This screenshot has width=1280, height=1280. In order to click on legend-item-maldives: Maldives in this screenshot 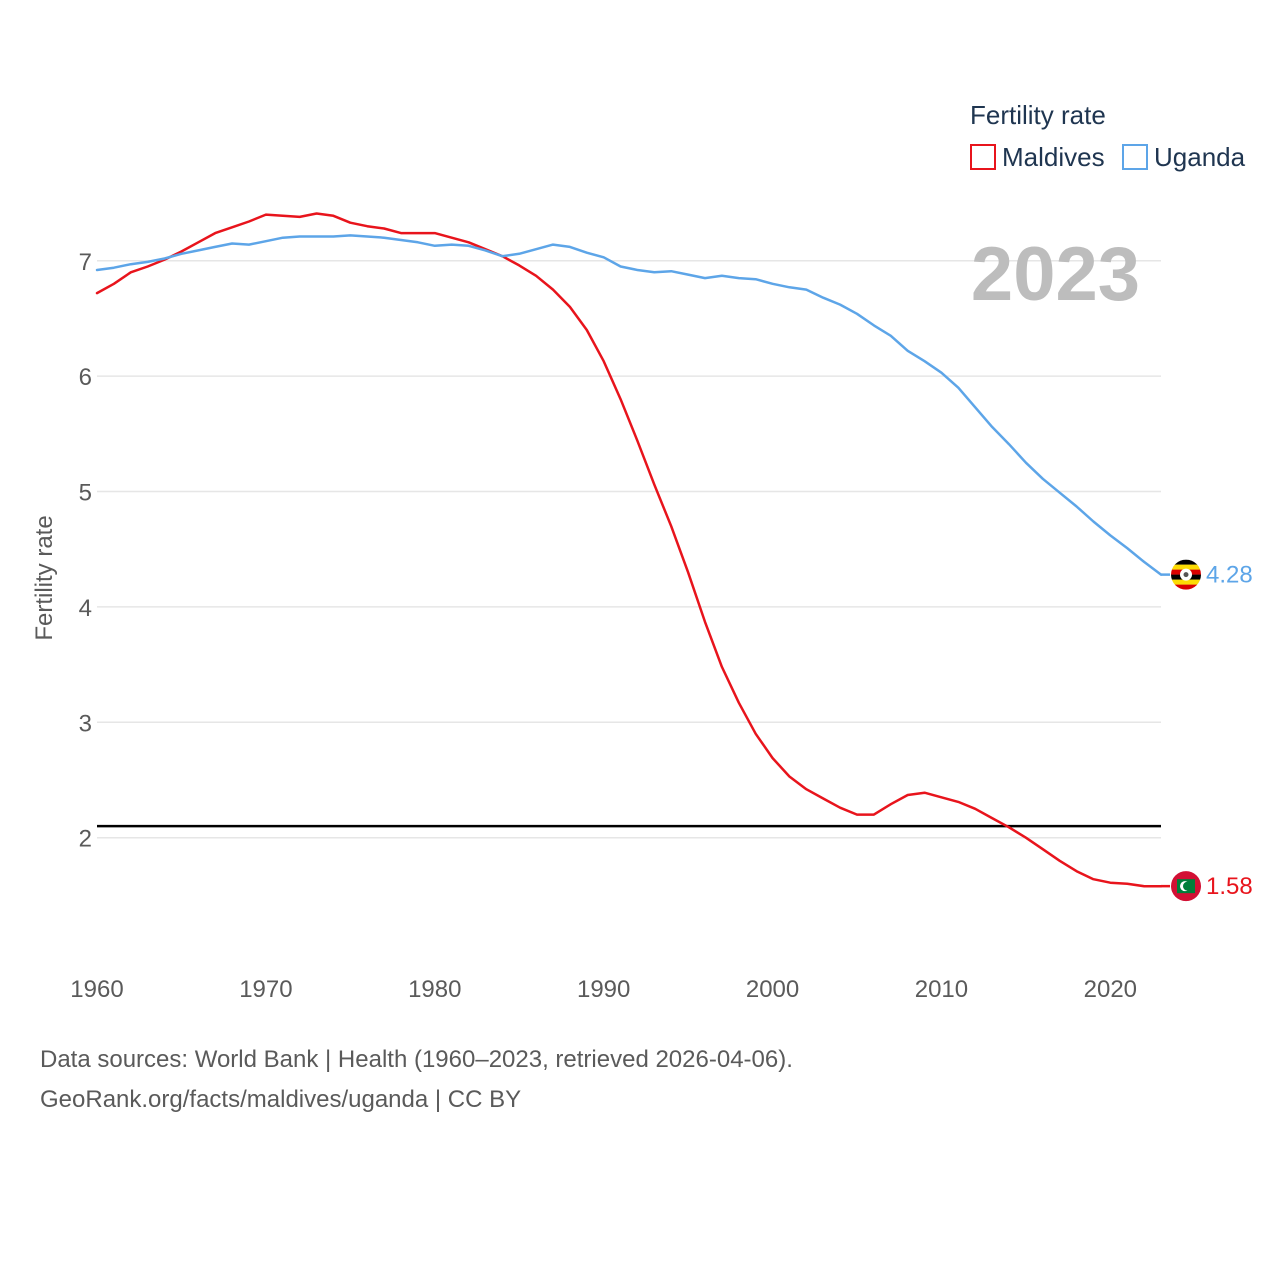, I will do `click(1037, 157)`.